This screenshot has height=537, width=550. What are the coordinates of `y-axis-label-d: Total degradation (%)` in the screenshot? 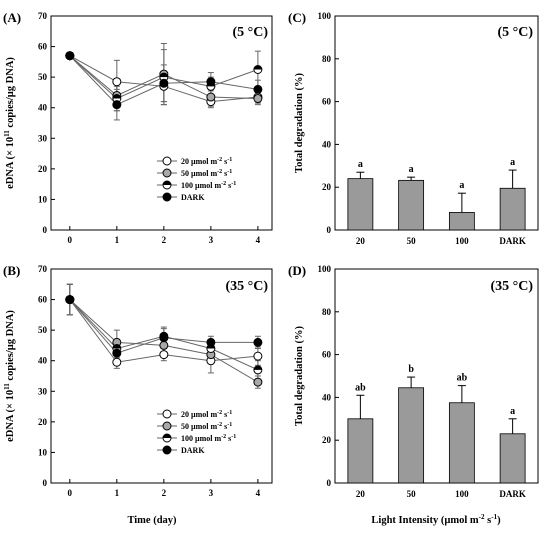 It's located at (299, 376).